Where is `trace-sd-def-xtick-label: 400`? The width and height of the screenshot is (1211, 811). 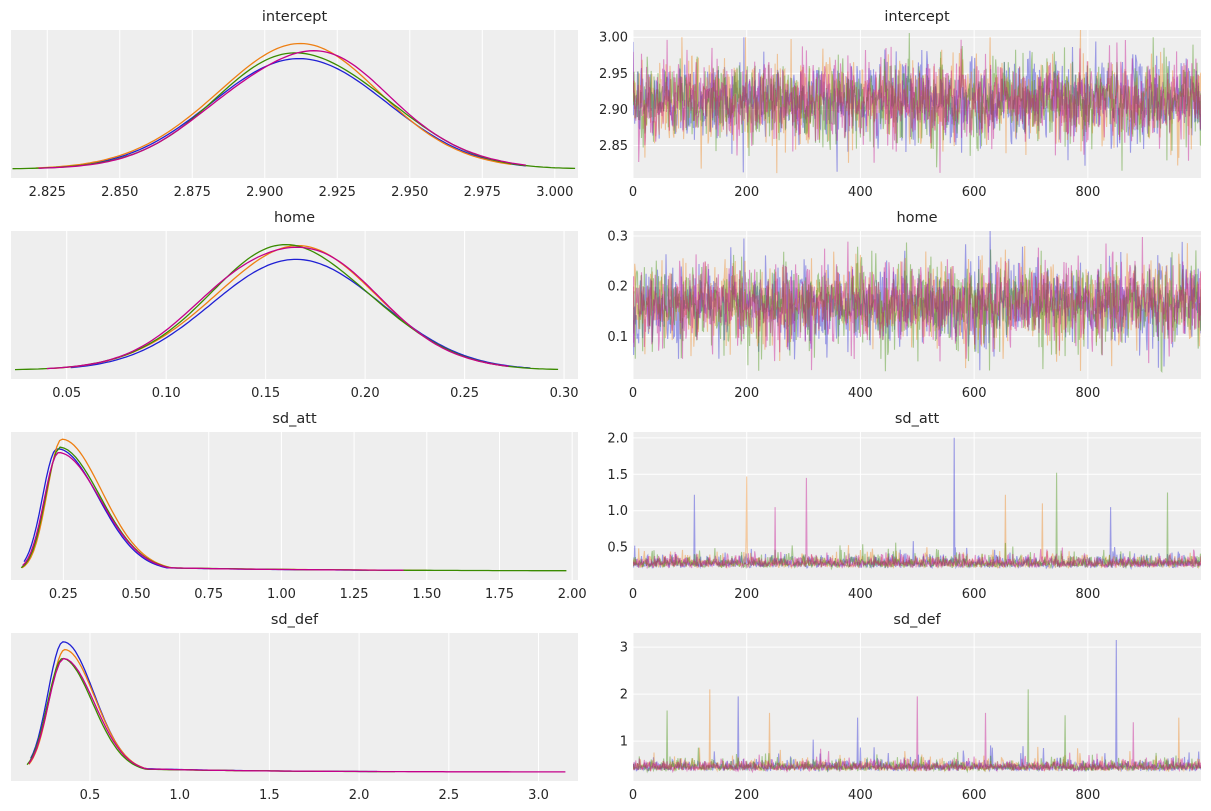
trace-sd-def-xtick-label: 400 is located at coordinates (860, 795).